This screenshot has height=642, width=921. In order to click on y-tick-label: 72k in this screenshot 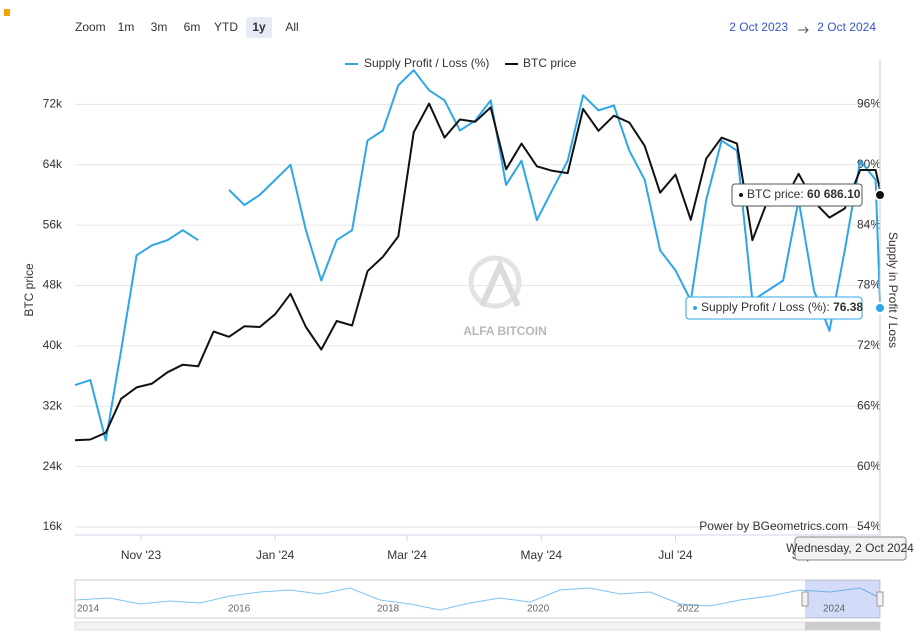, I will do `click(53, 104)`.